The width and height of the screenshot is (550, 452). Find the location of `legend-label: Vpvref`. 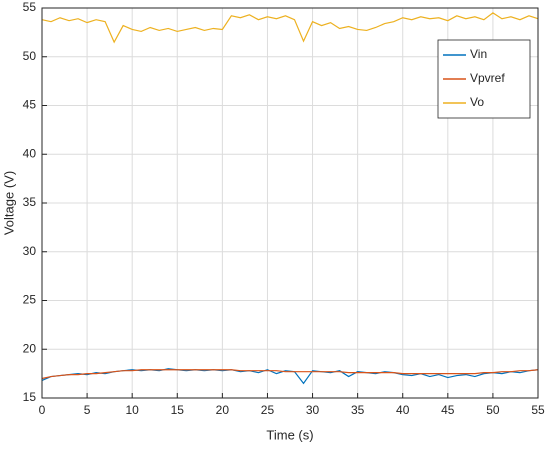

legend-label: Vpvref is located at coordinates (487, 78).